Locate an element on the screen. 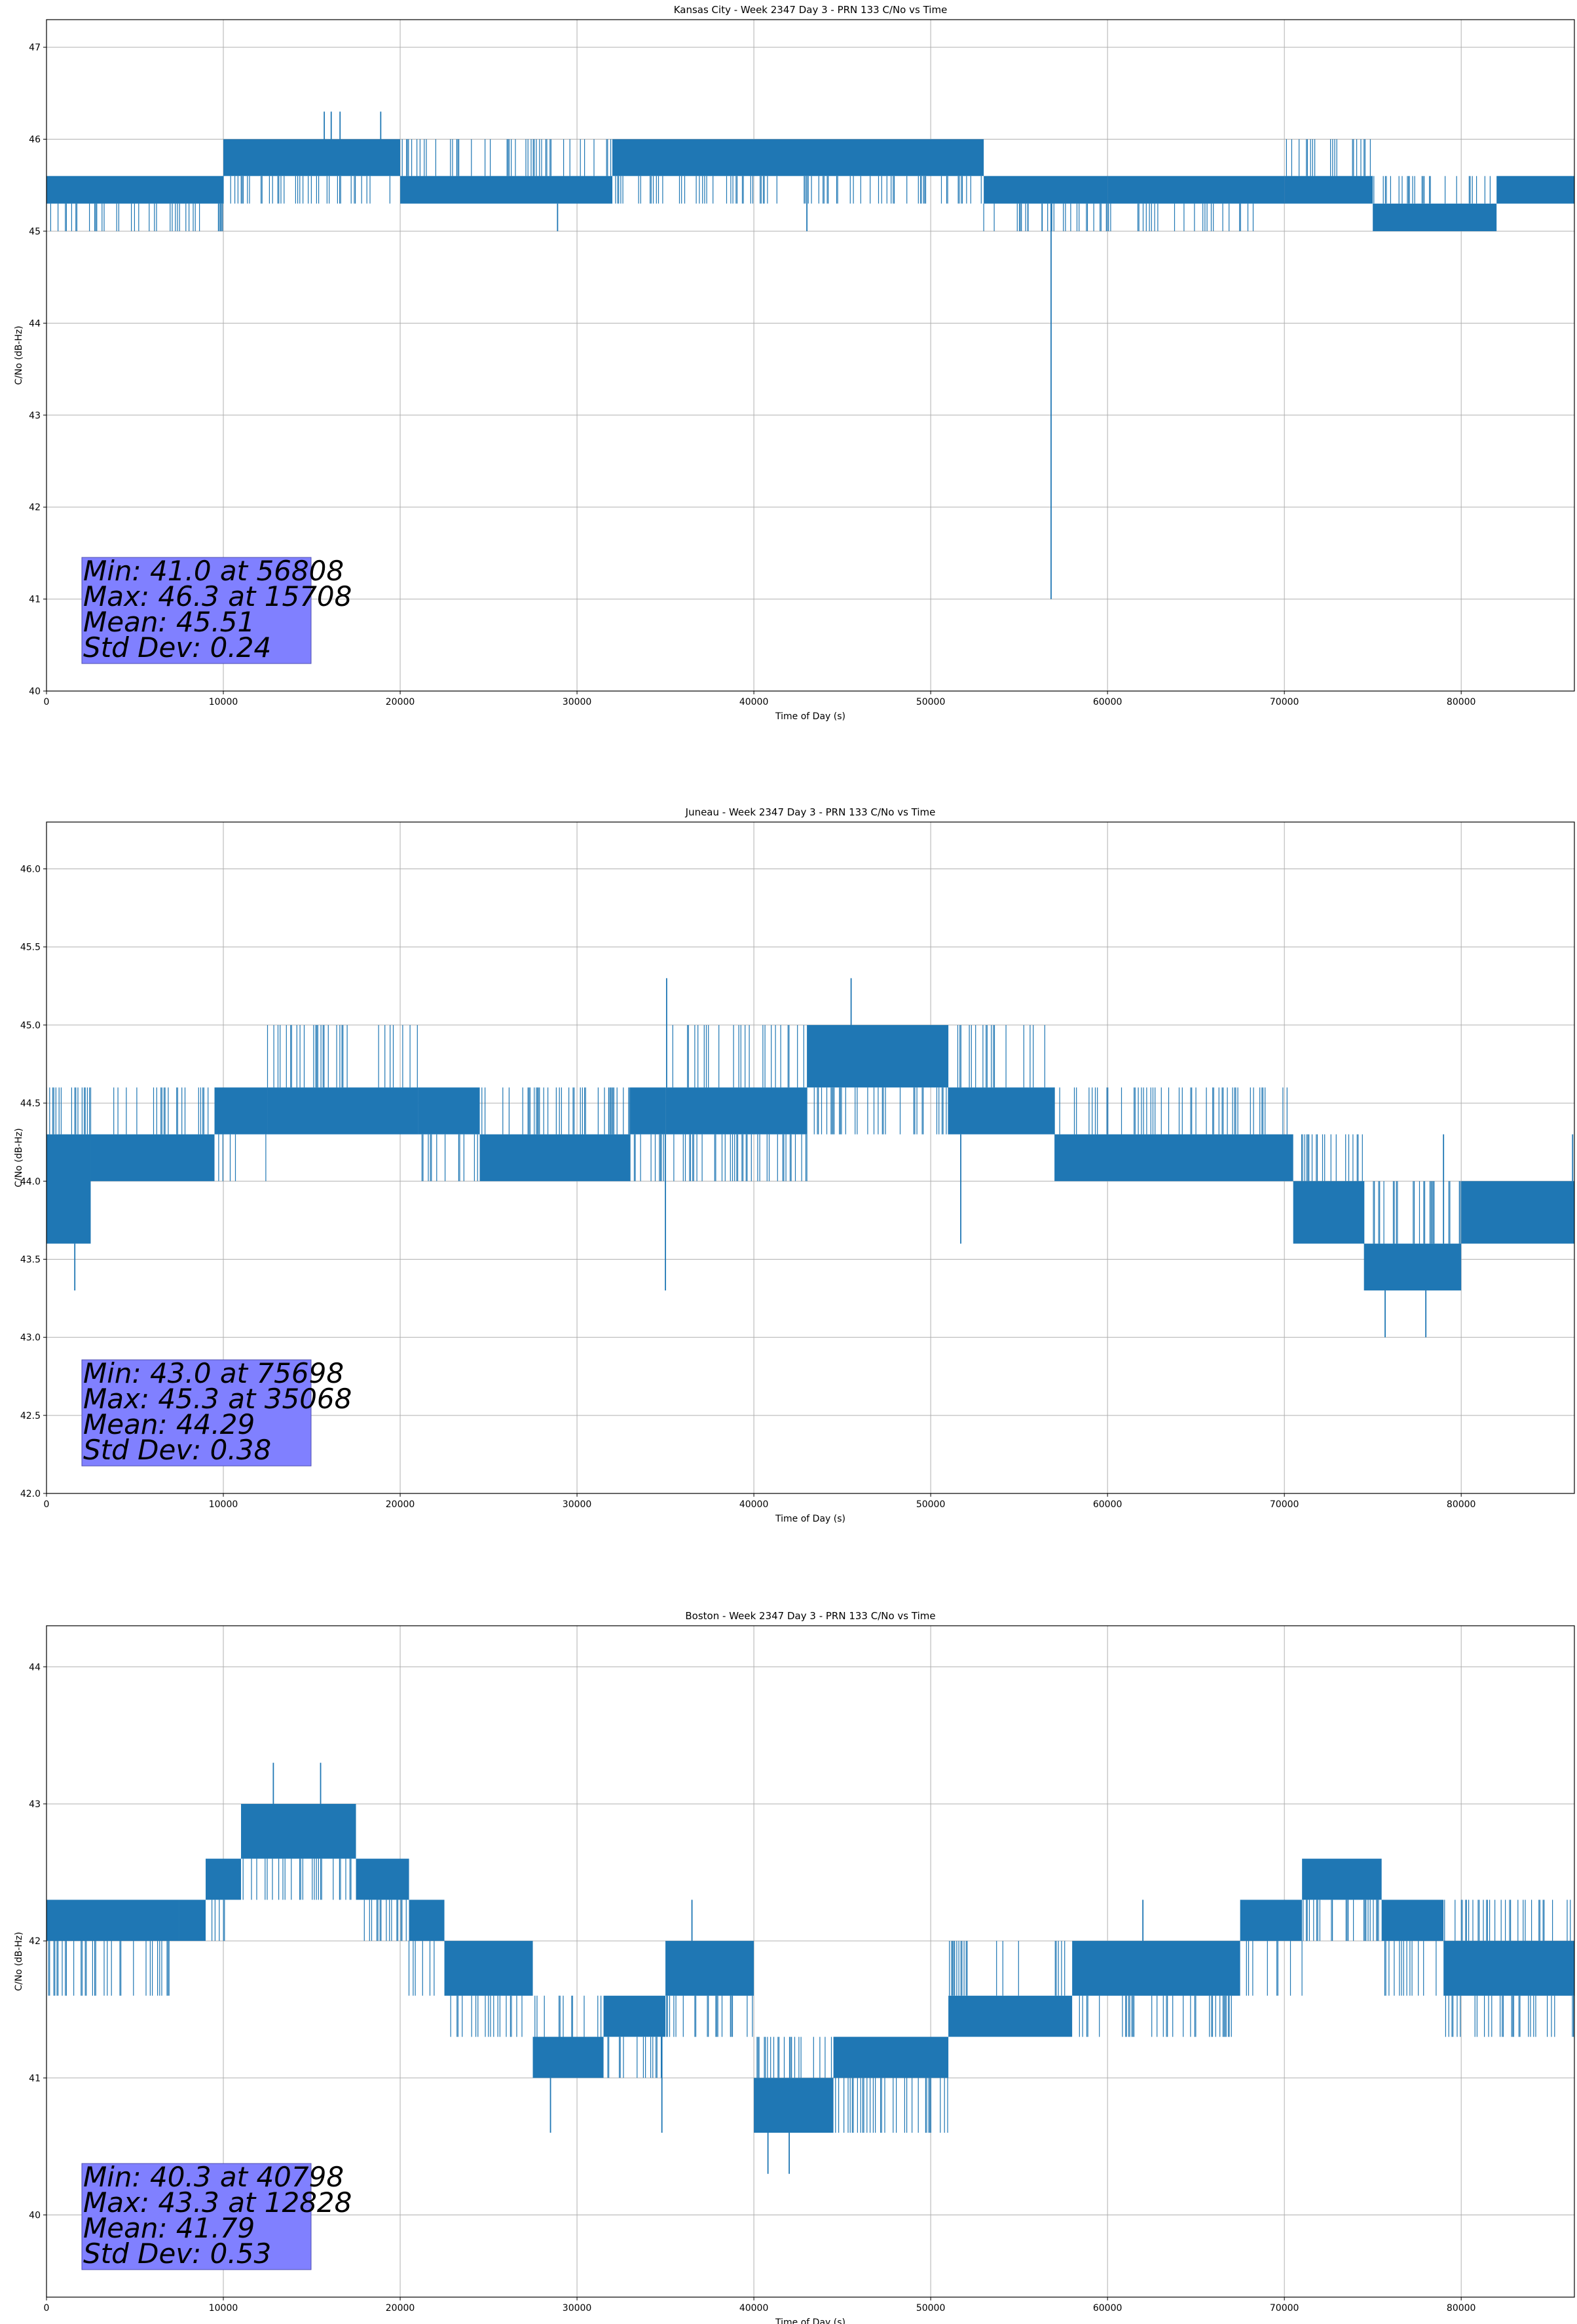 The width and height of the screenshot is (1577, 2324). x-tick-label: 0 is located at coordinates (47, 1504).